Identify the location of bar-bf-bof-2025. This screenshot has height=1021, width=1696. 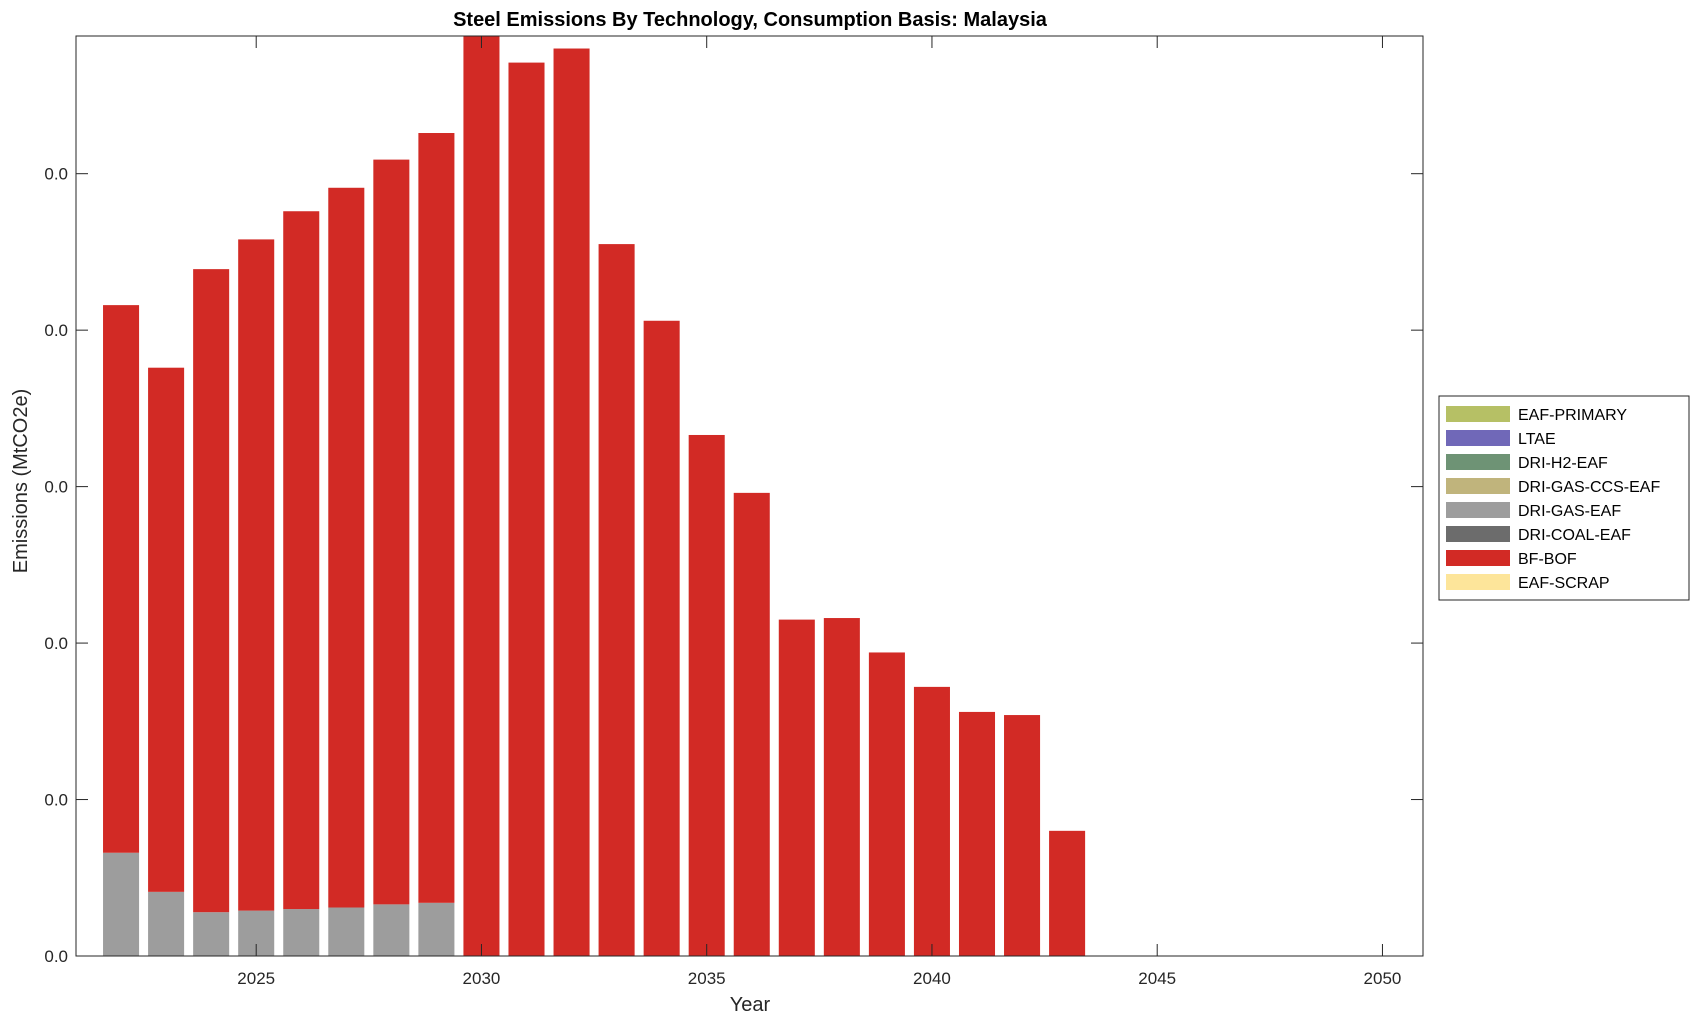
(256, 575).